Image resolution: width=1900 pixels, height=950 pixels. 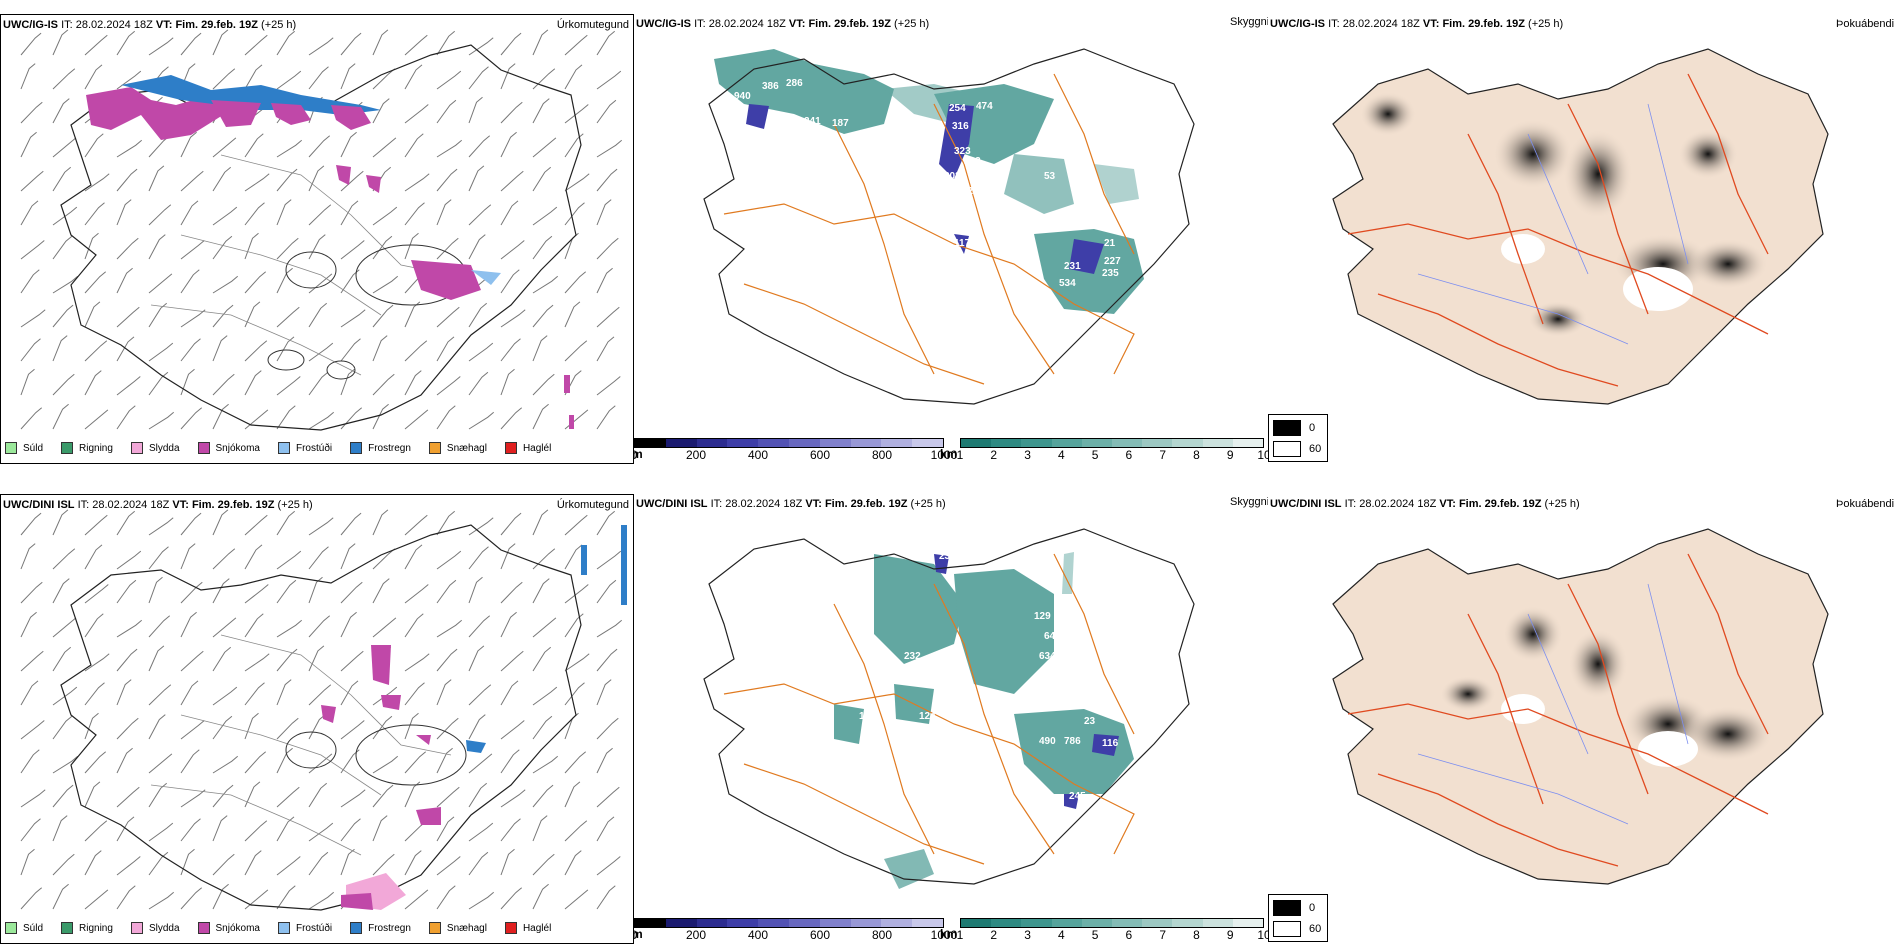 I want to click on iceland-land, so click(x=1580, y=706).